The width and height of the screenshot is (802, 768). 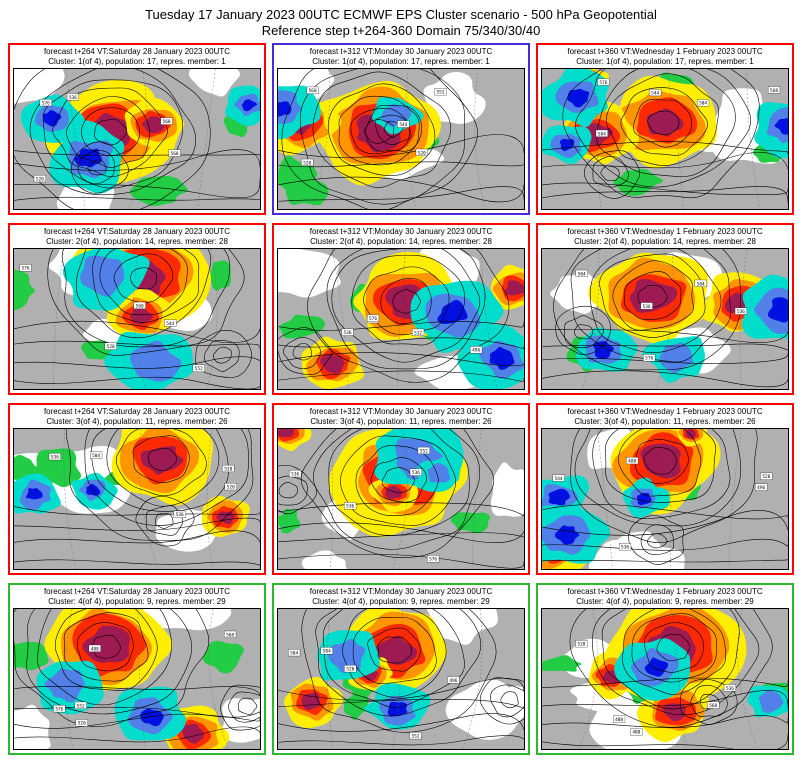 I want to click on svg-text: 512, so click(x=418, y=333).